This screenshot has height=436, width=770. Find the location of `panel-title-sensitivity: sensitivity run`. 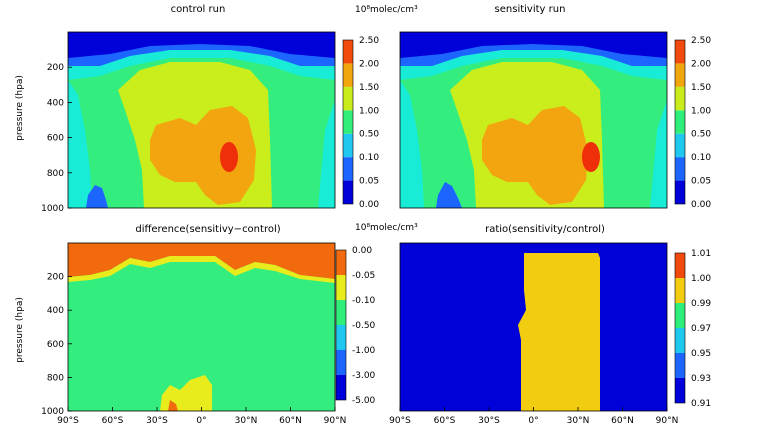

panel-title-sensitivity: sensitivity run is located at coordinates (530, 9).